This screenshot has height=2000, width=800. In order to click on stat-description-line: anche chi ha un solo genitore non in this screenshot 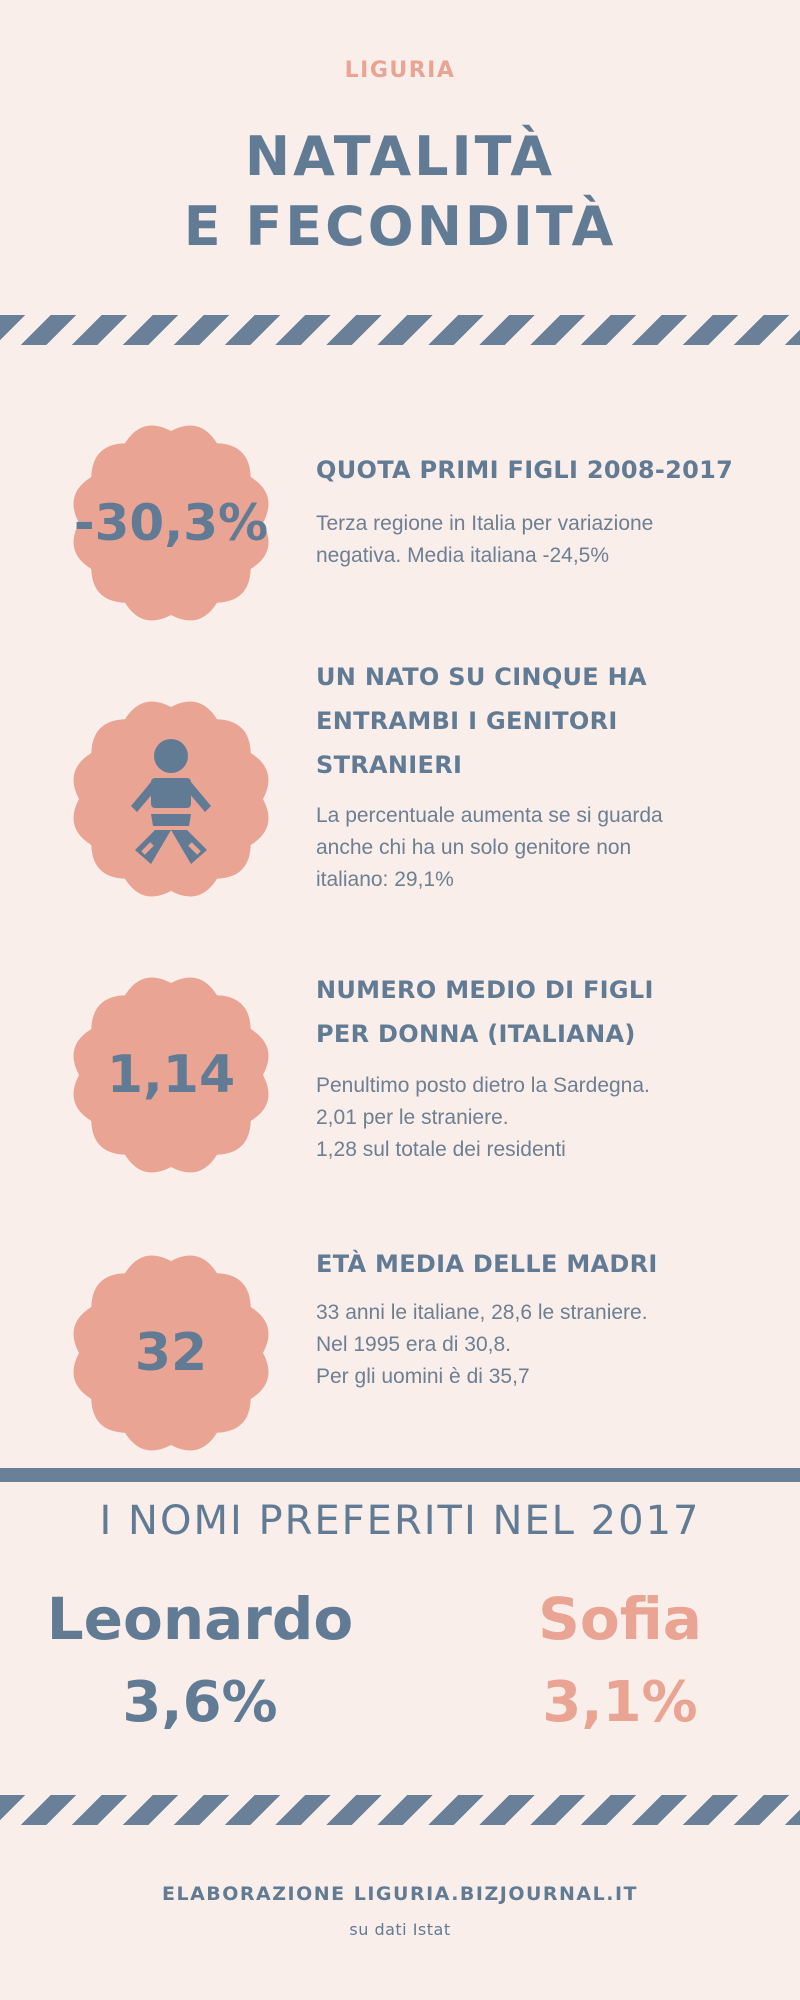, I will do `click(474, 847)`.